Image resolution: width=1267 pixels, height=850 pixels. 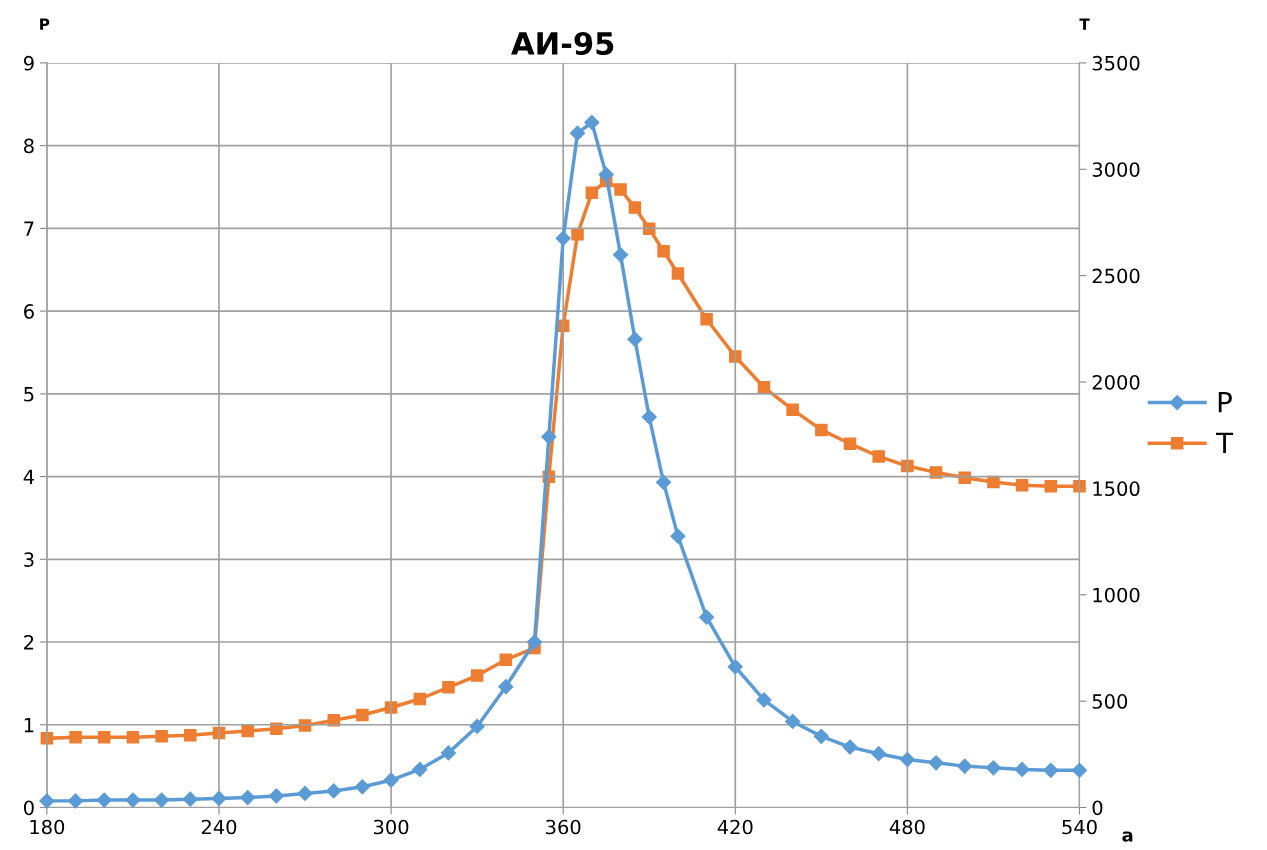 I want to click on y-tick-label: 9, so click(x=28, y=63).